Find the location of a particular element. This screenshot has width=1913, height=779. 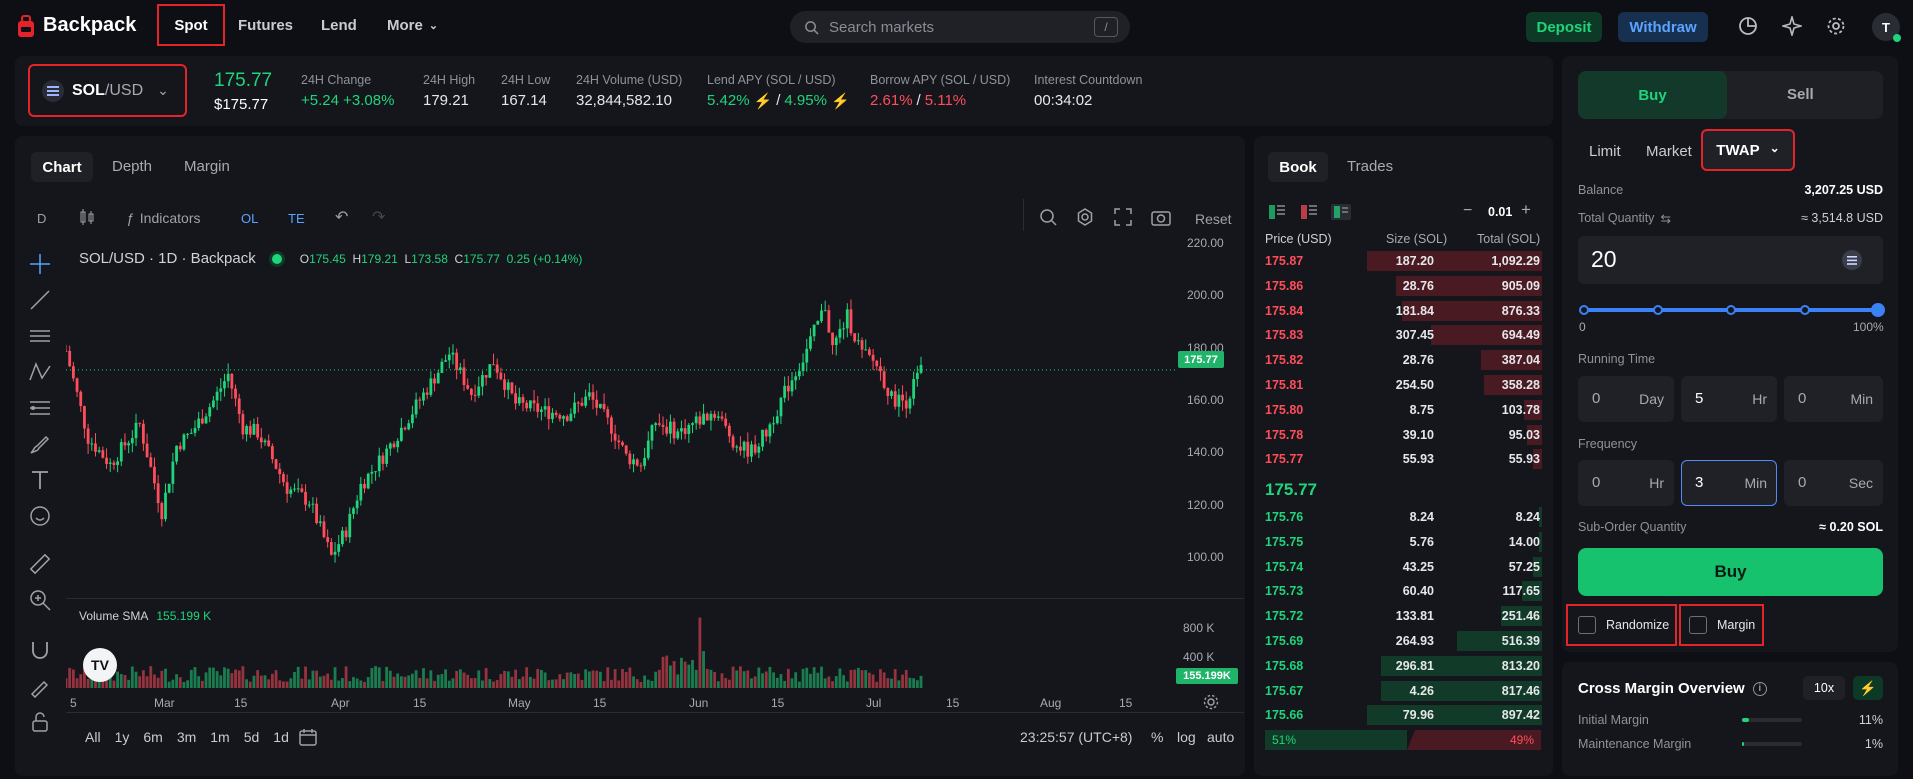

book-both-icon is located at coordinates (1277, 212).